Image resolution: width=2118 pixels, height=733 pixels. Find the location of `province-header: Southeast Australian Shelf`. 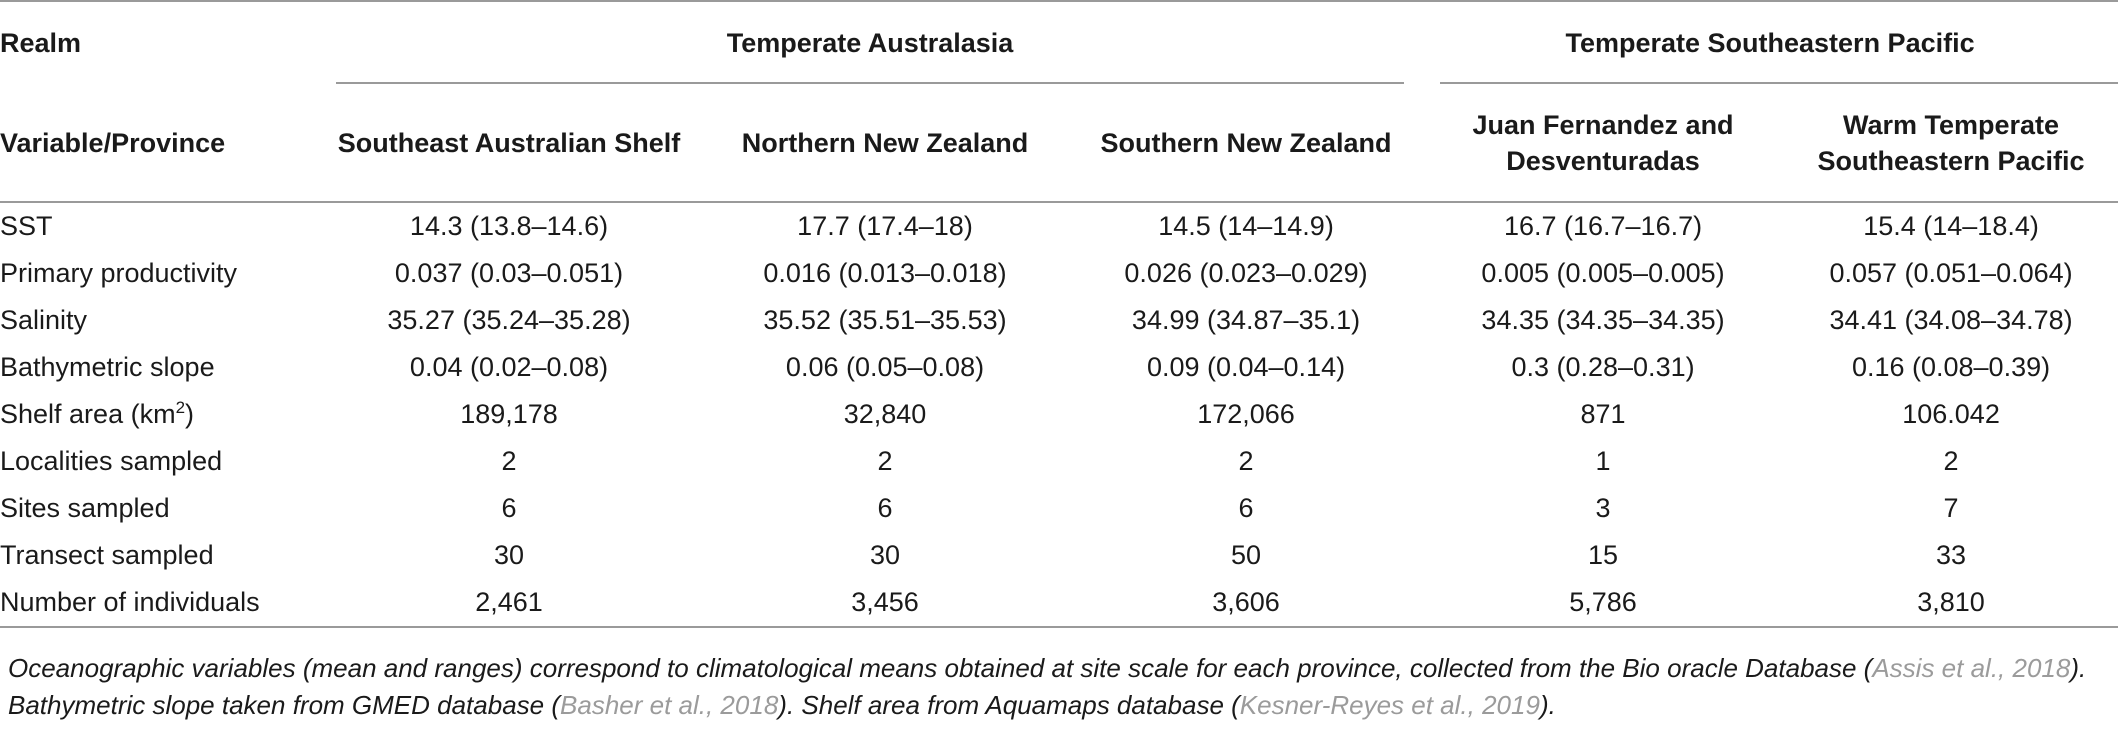

province-header: Southeast Australian Shelf is located at coordinates (509, 143).